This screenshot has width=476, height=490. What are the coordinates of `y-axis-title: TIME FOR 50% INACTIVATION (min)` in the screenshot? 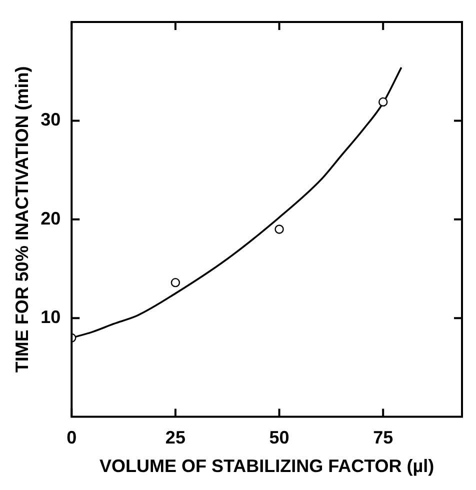 It's located at (22, 219).